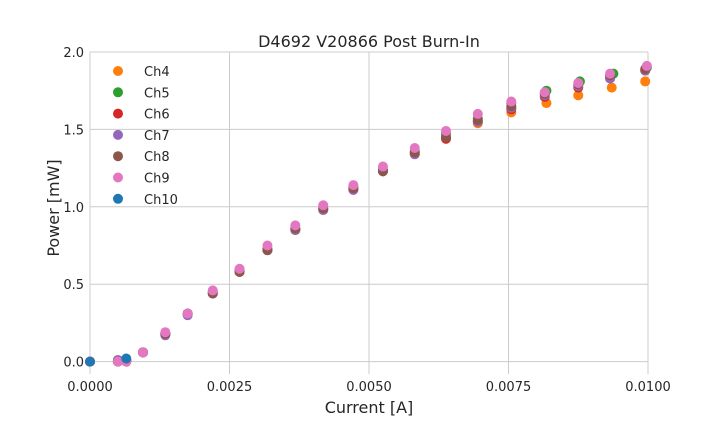  Describe the element at coordinates (73, 285) in the screenshot. I see `y-tick-label: 0.5` at that location.